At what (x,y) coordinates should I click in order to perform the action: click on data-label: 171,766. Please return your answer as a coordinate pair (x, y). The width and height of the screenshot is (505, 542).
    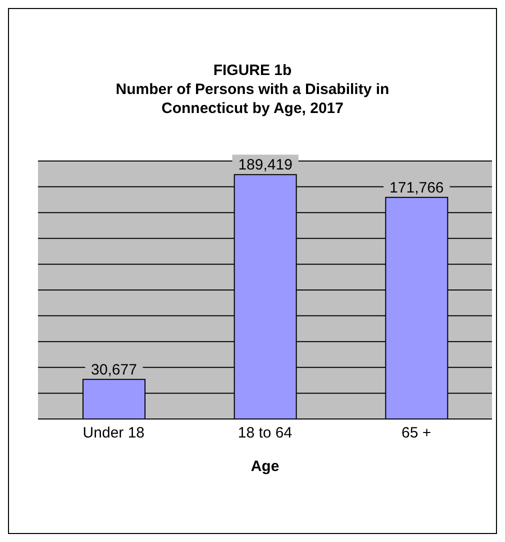
    Looking at the image, I should click on (417, 187).